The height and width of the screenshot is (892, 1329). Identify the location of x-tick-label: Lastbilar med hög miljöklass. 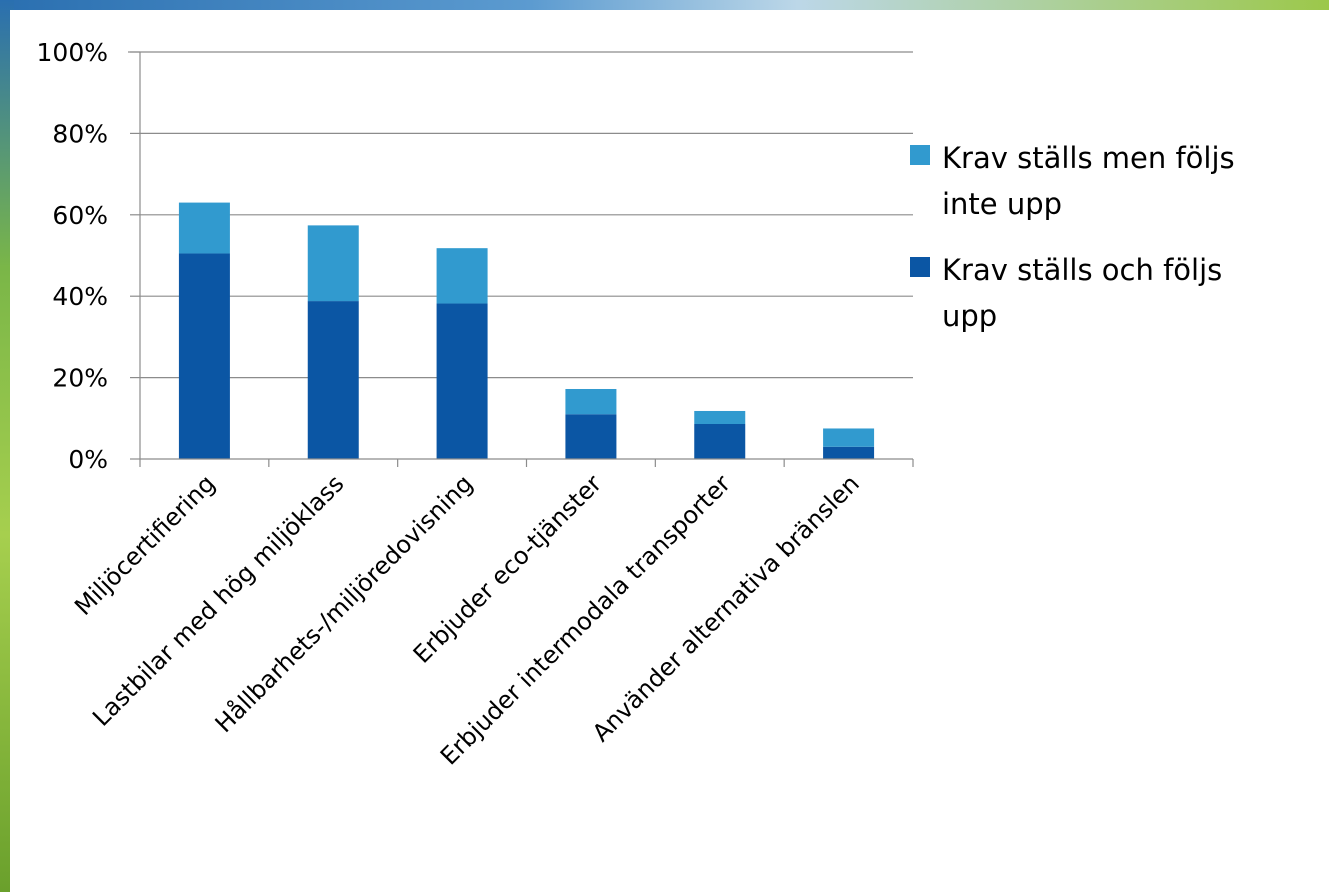
(218, 600).